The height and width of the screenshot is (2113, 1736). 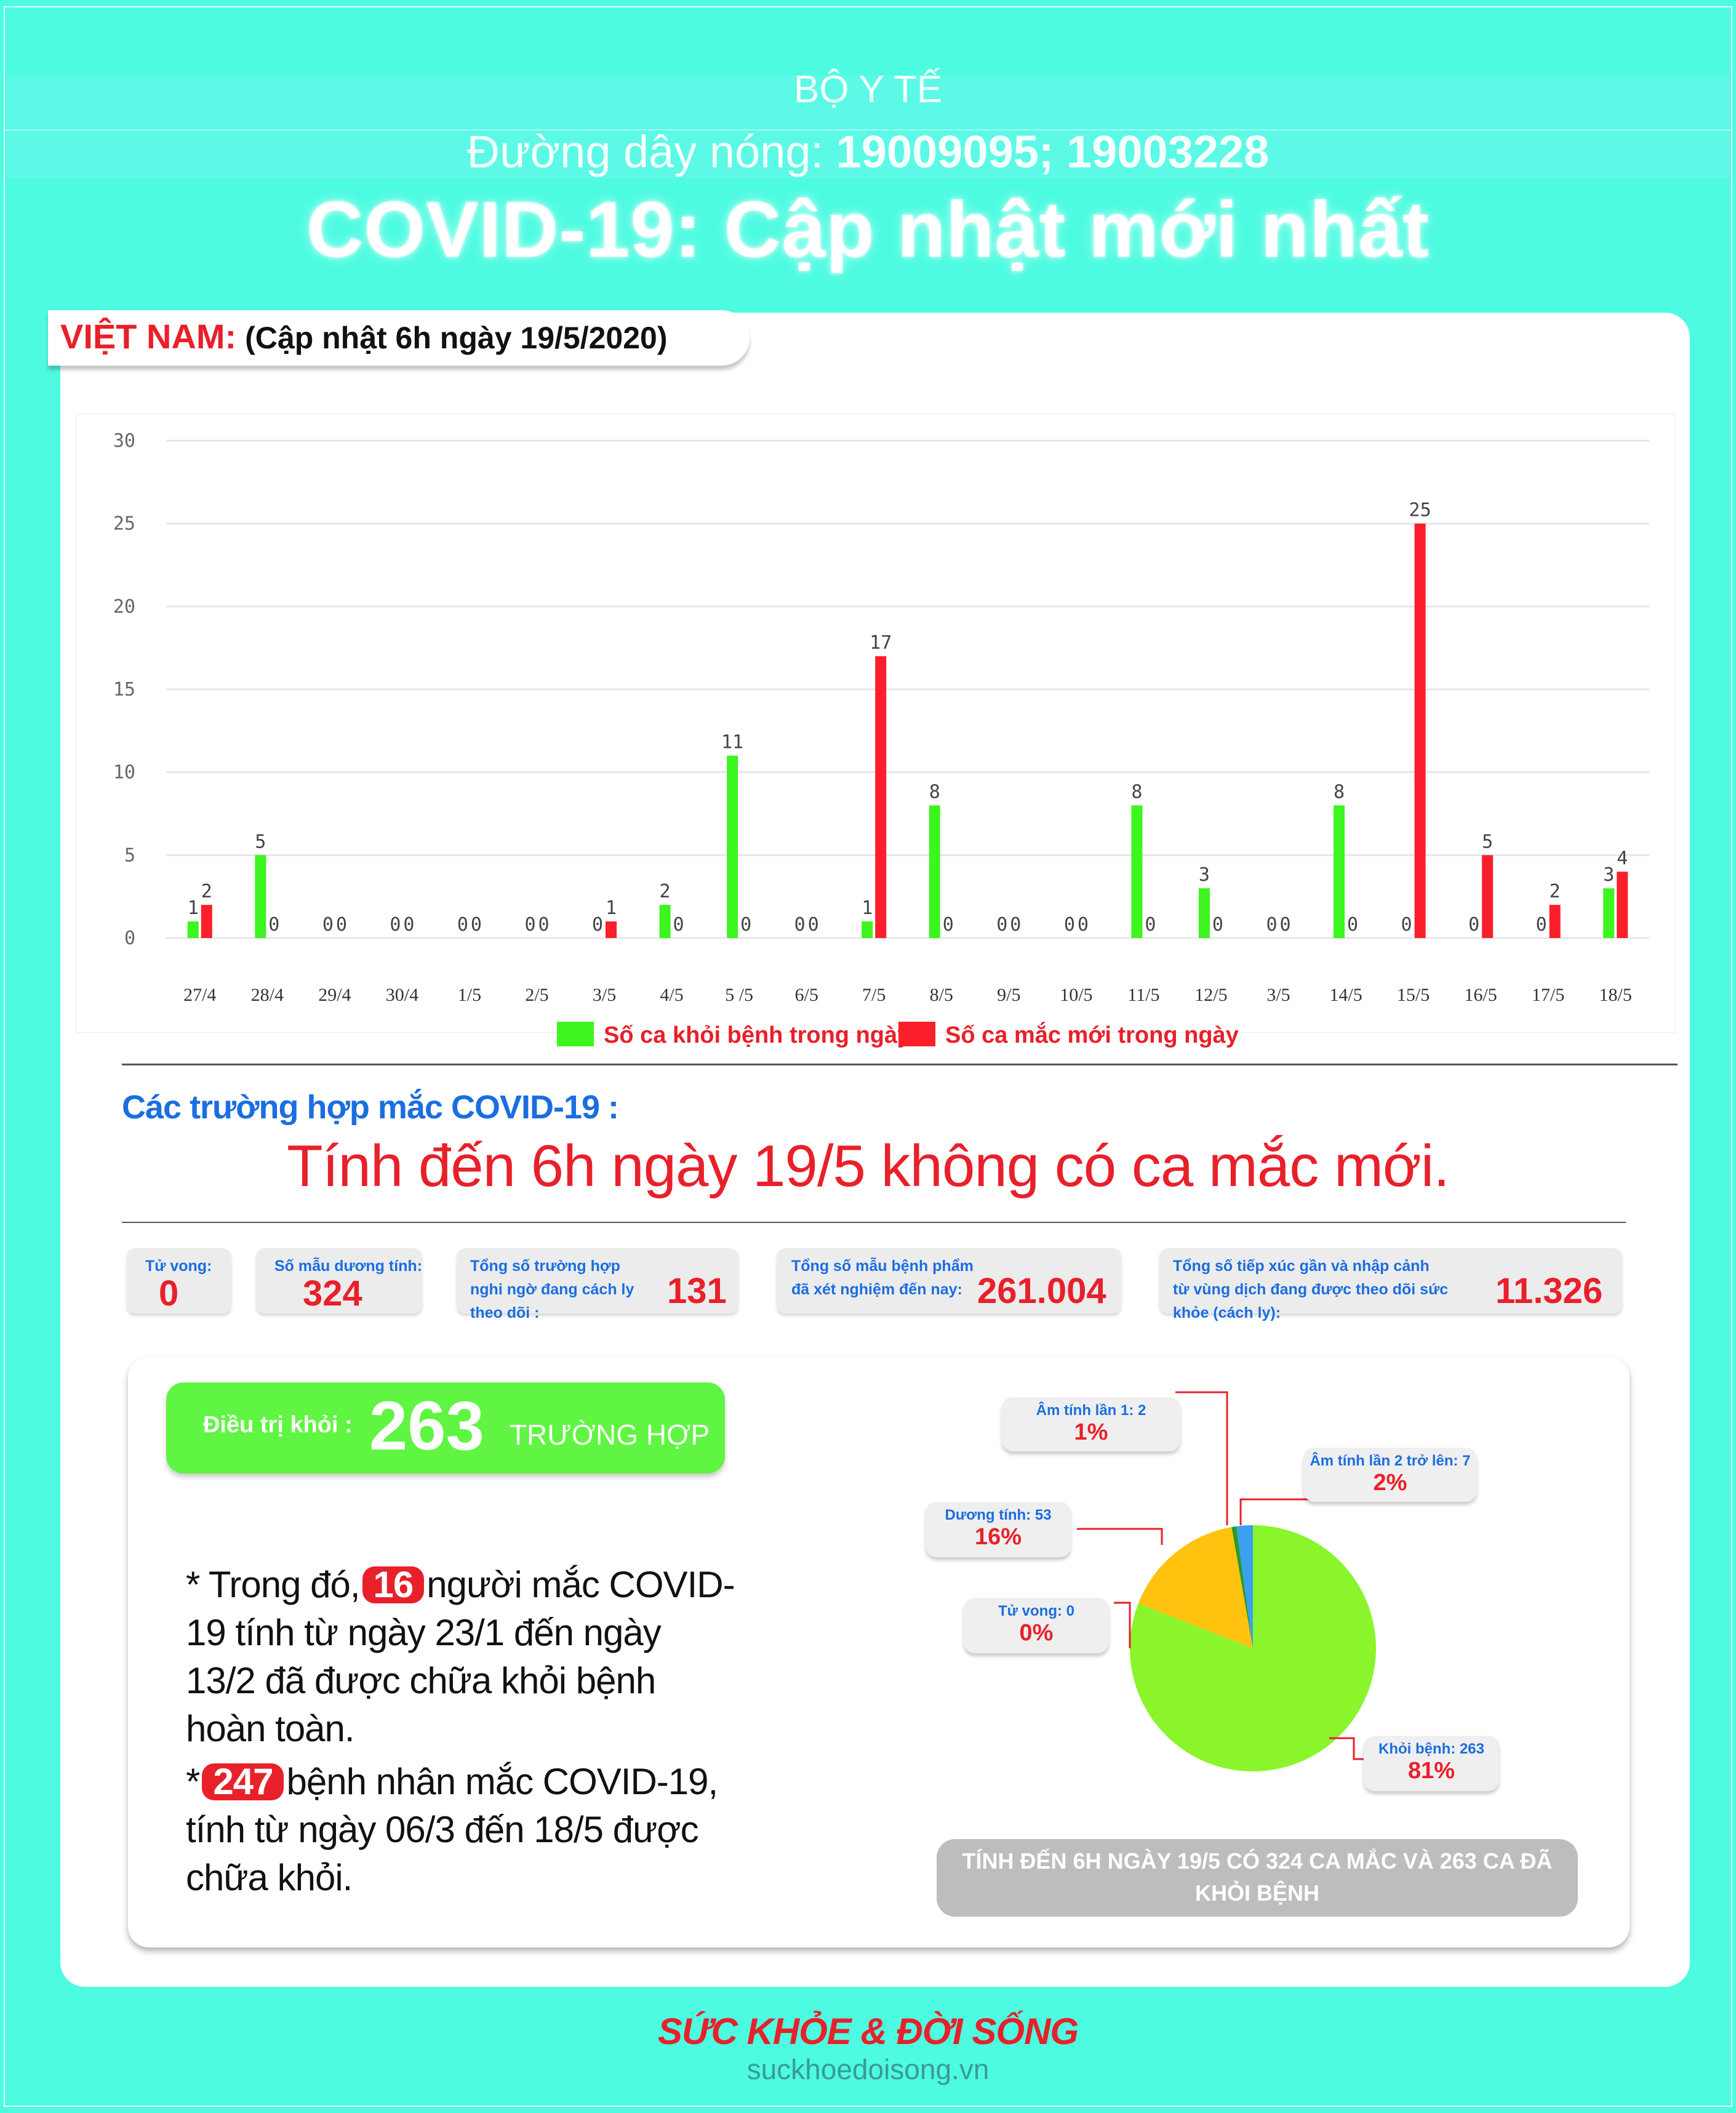 What do you see at coordinates (332, 1293) in the screenshot?
I see `stat-positive-value: 324` at bounding box center [332, 1293].